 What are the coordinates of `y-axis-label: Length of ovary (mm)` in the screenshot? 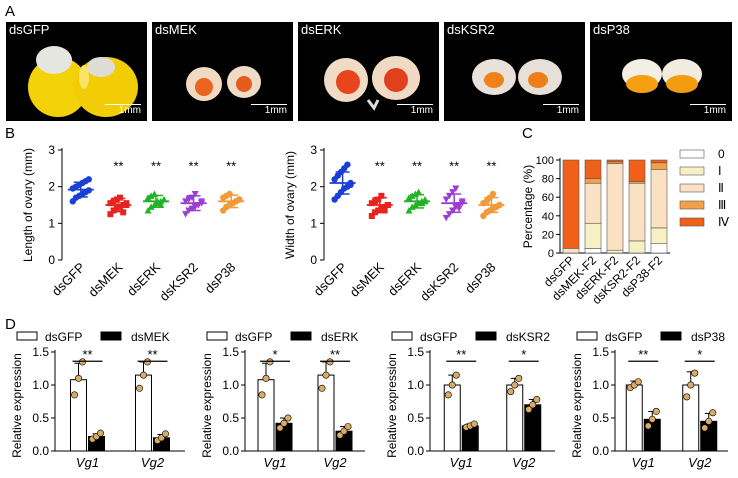 It's located at (28, 205).